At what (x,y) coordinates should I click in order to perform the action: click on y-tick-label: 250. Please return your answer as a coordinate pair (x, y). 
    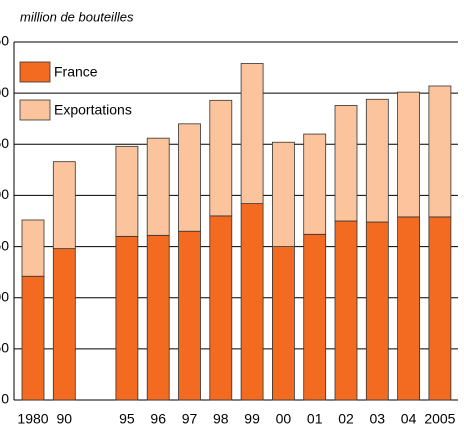
    Looking at the image, I should click on (4, 143).